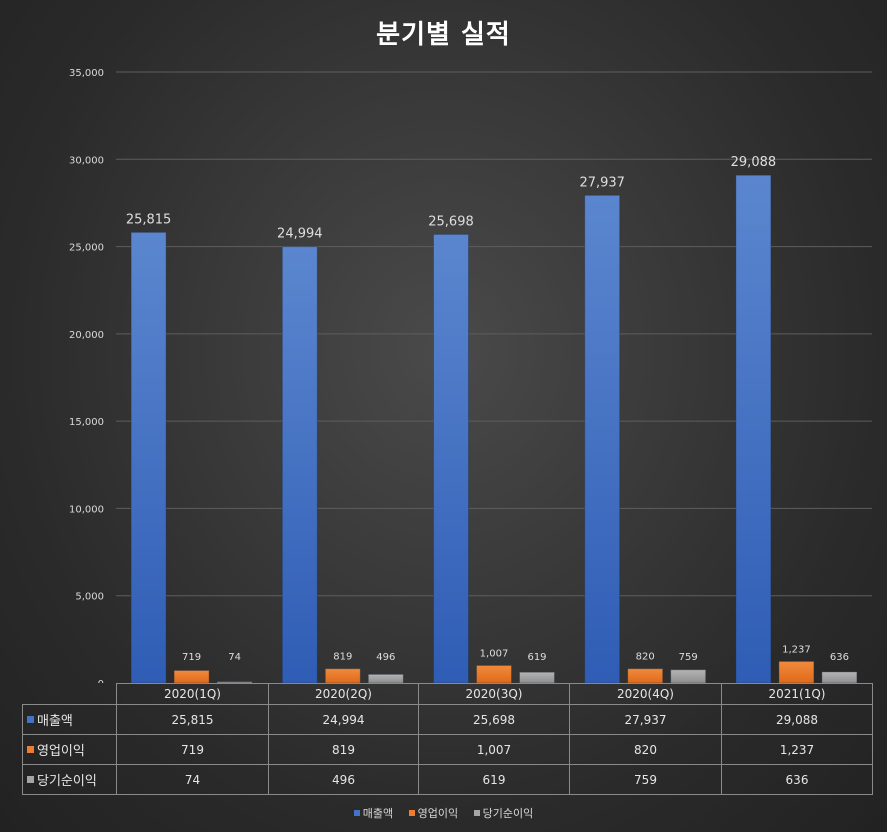  Describe the element at coordinates (754, 162) in the screenshot. I see `data-label: 29,088` at that location.